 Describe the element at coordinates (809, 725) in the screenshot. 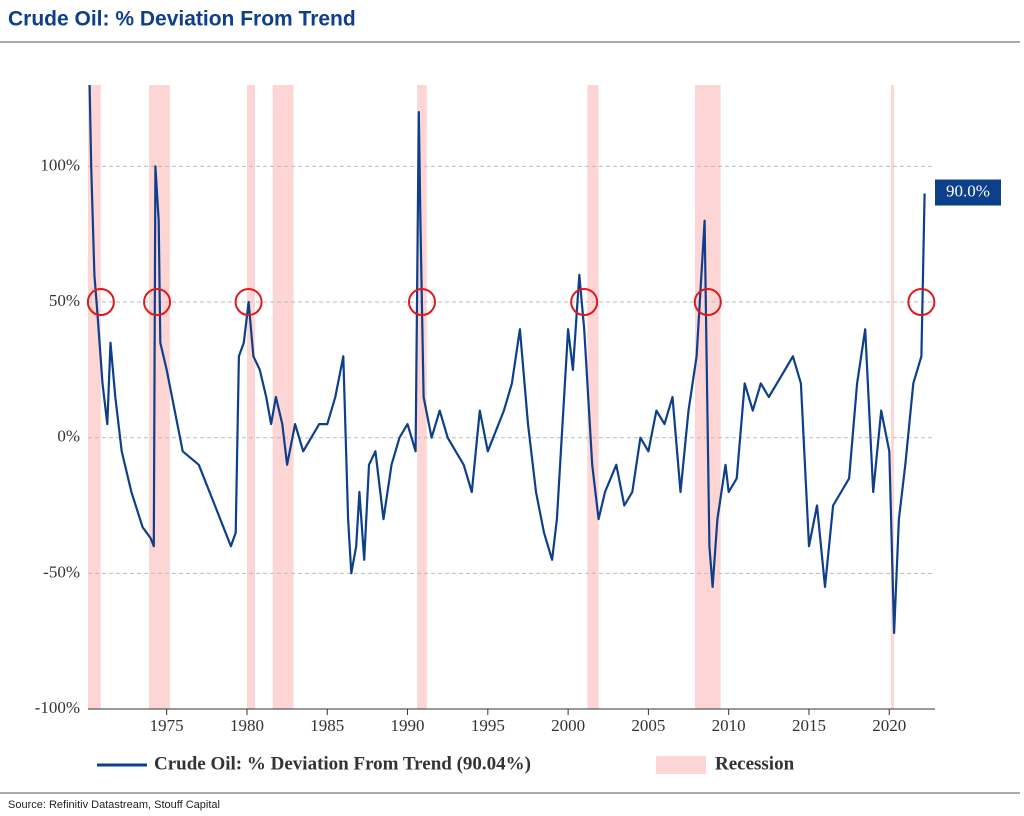

I see `x-tick-label: 2015` at that location.